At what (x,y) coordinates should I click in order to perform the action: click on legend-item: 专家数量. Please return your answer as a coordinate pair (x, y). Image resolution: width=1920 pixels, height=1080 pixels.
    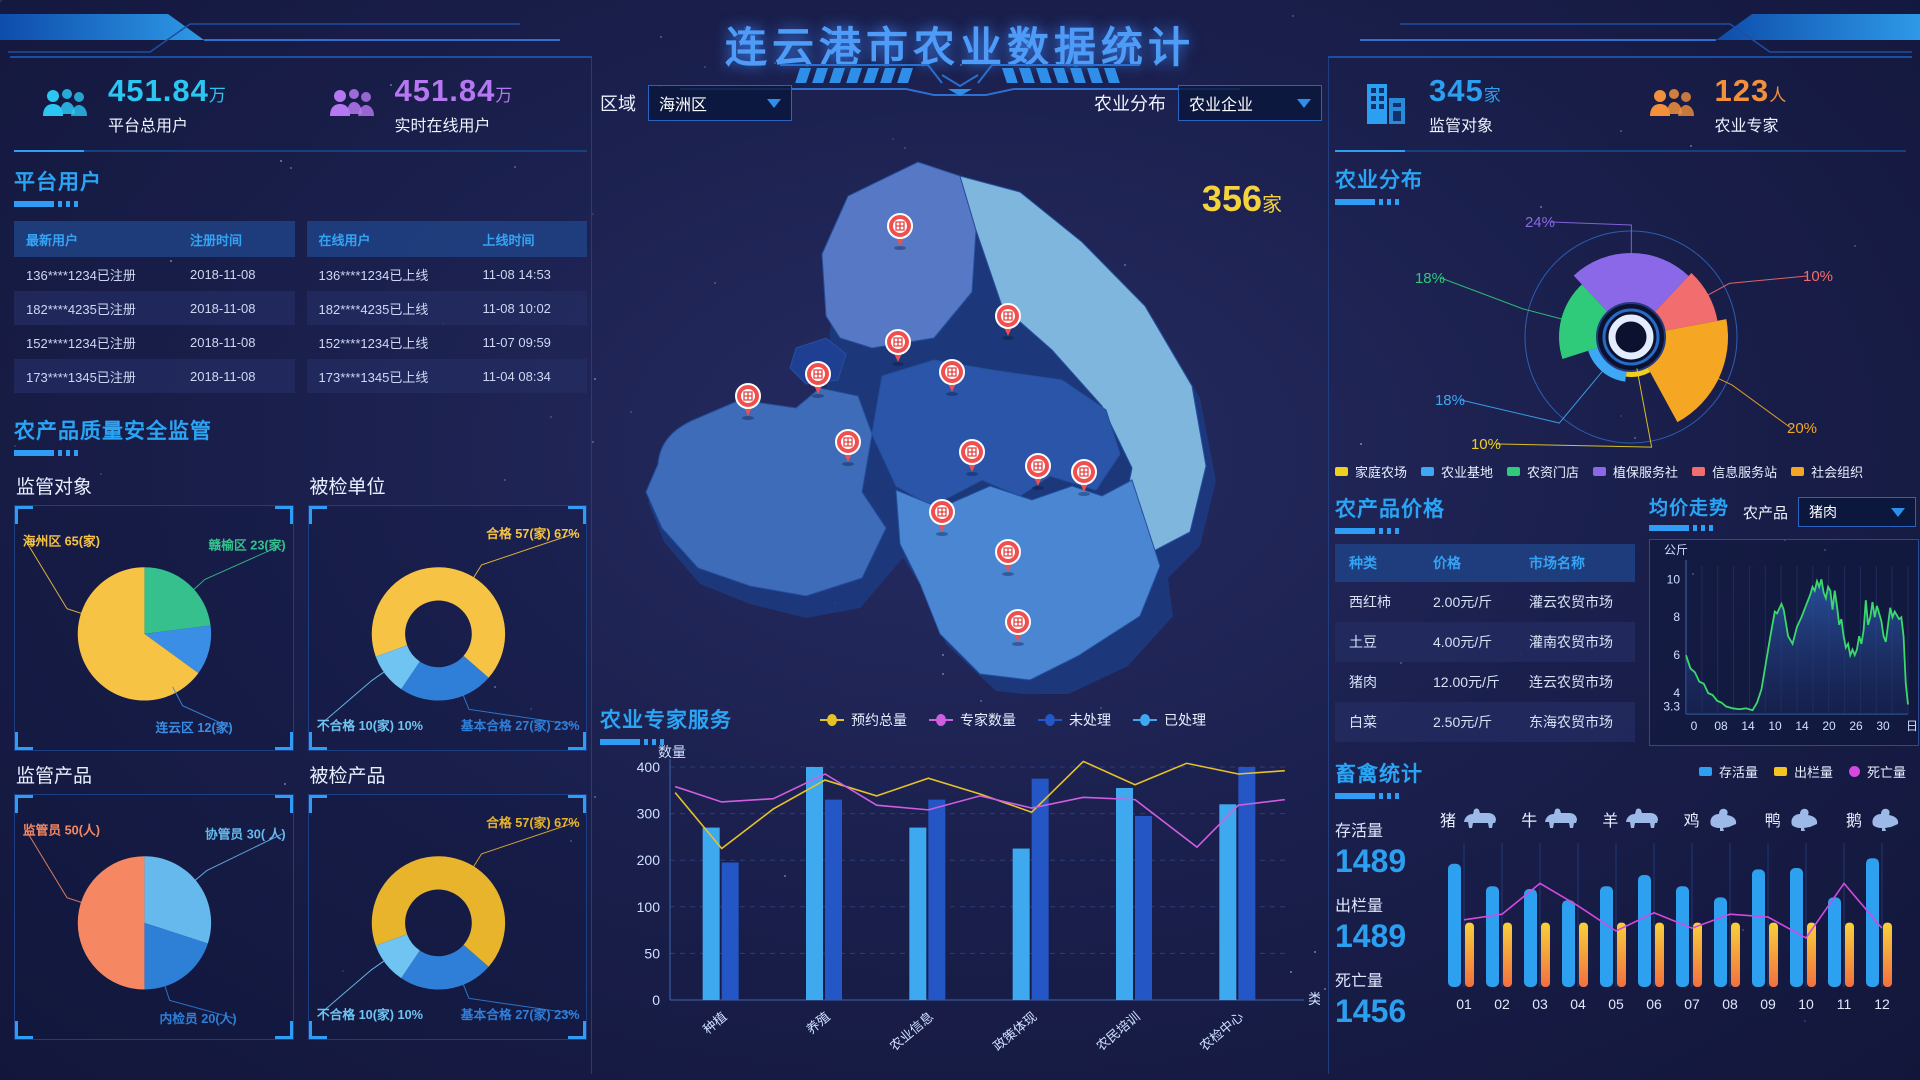
    Looking at the image, I should click on (972, 720).